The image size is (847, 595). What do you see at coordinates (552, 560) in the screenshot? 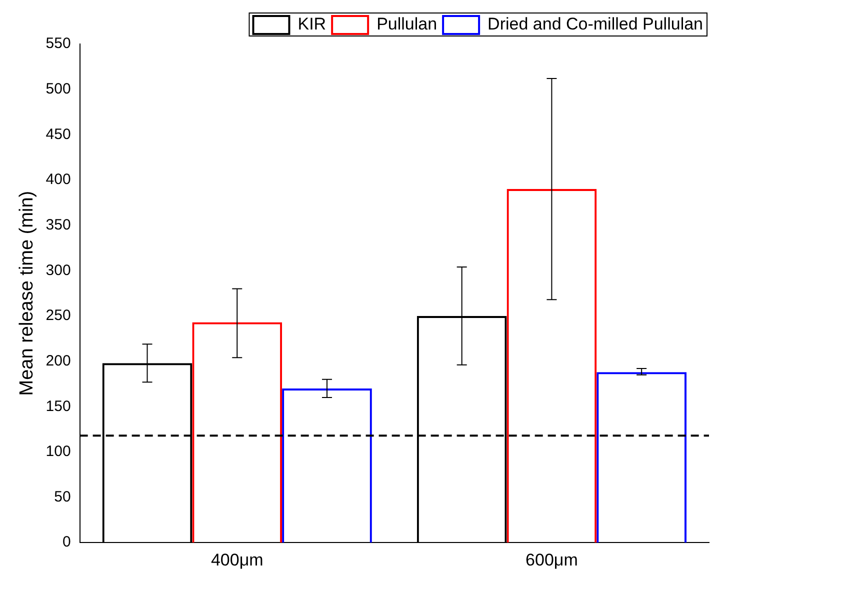
I see `x-tick-label: 600μm` at bounding box center [552, 560].